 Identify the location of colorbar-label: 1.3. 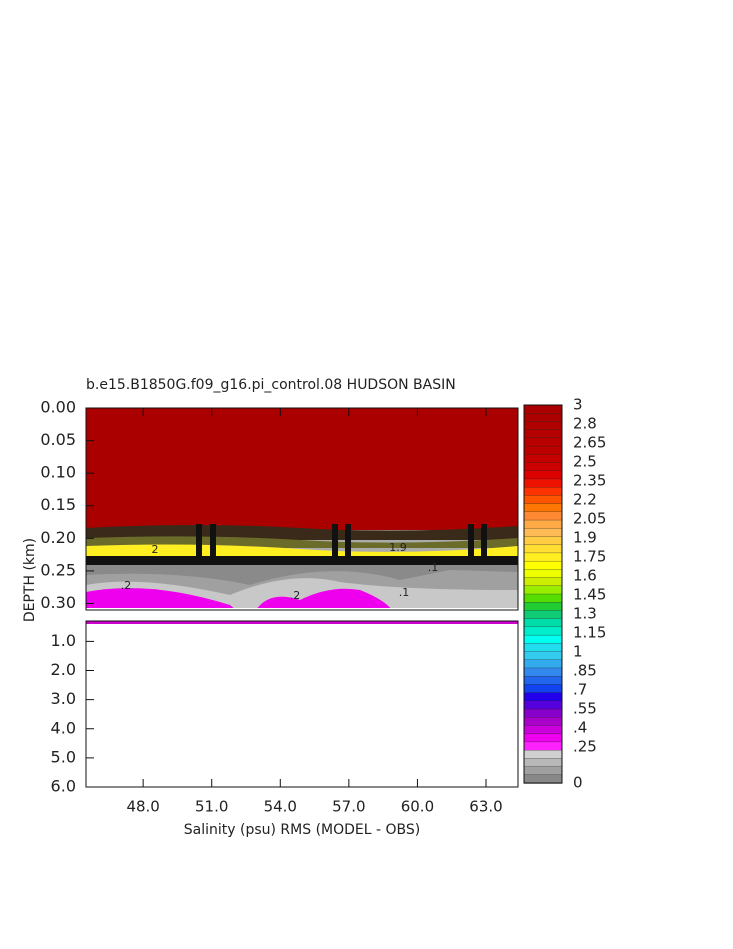
(585, 614).